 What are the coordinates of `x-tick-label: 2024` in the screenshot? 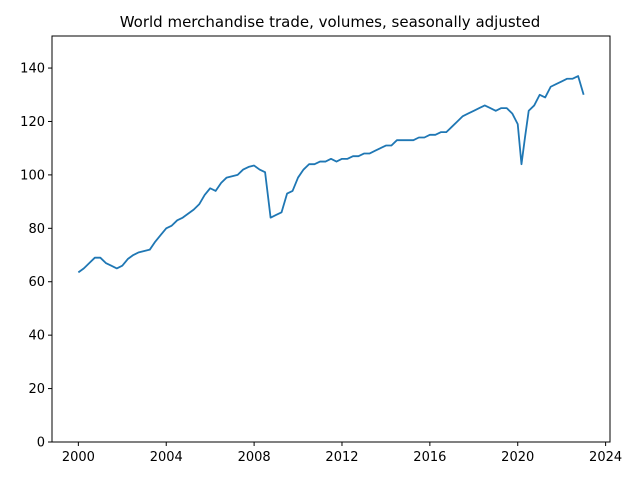 It's located at (605, 457).